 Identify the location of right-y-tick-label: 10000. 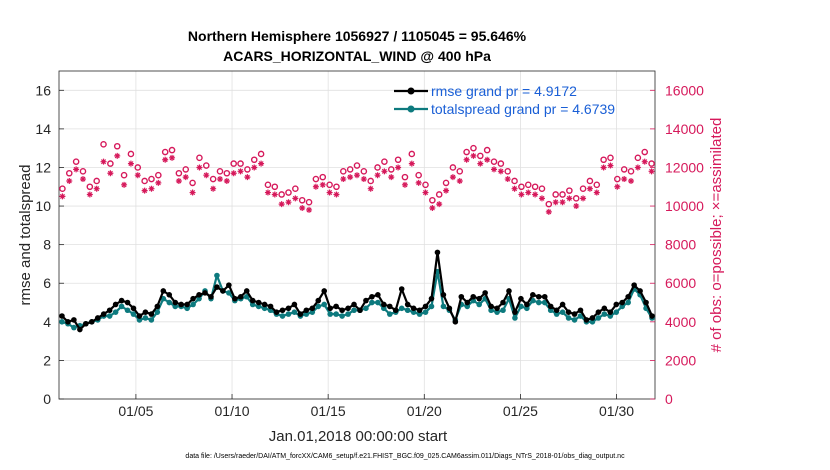
(684, 206).